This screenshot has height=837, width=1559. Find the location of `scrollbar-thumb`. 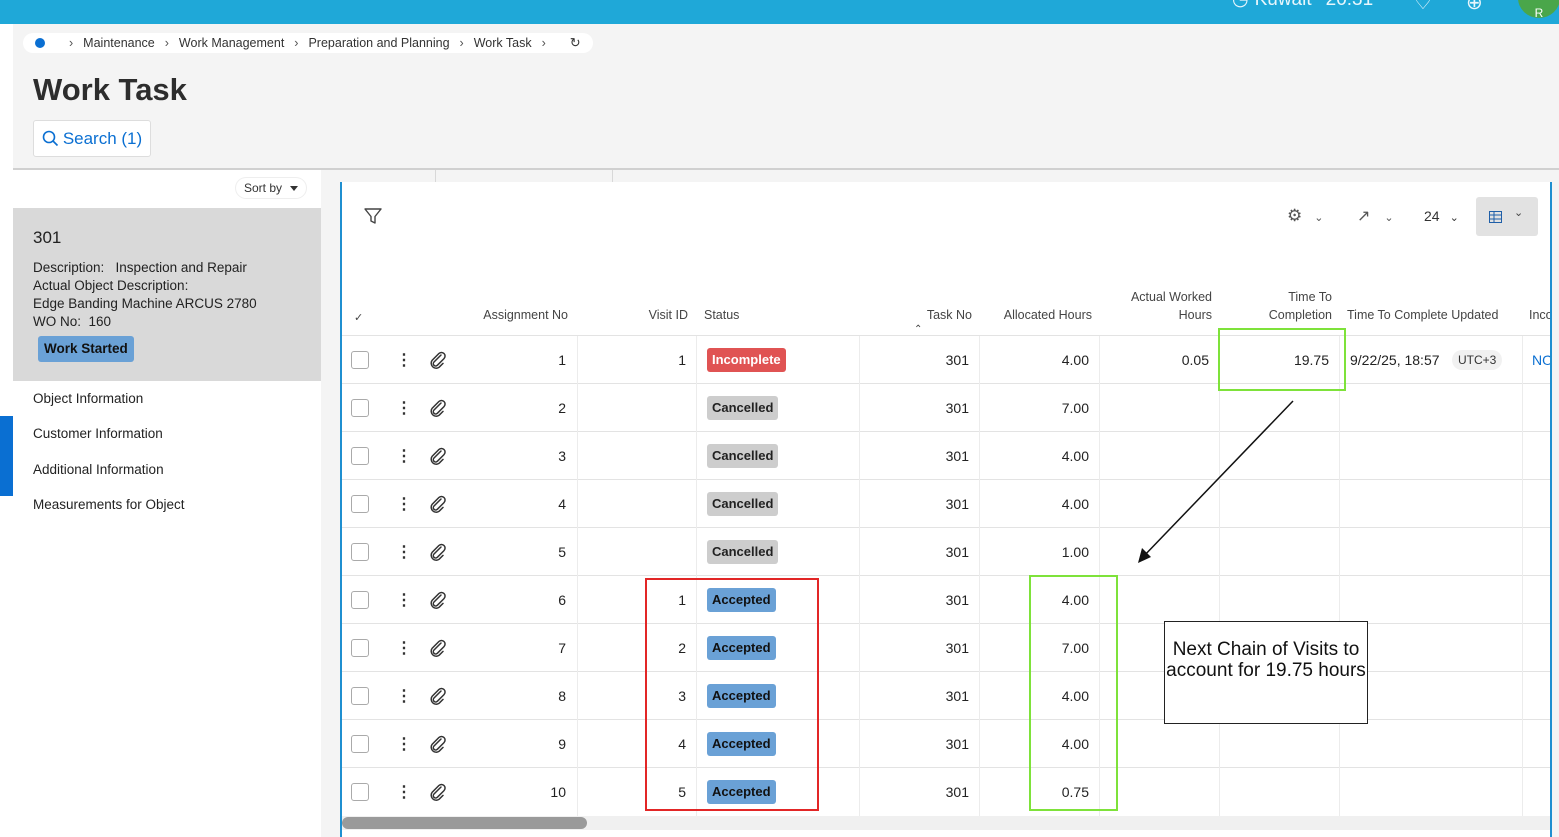

scrollbar-thumb is located at coordinates (464, 823).